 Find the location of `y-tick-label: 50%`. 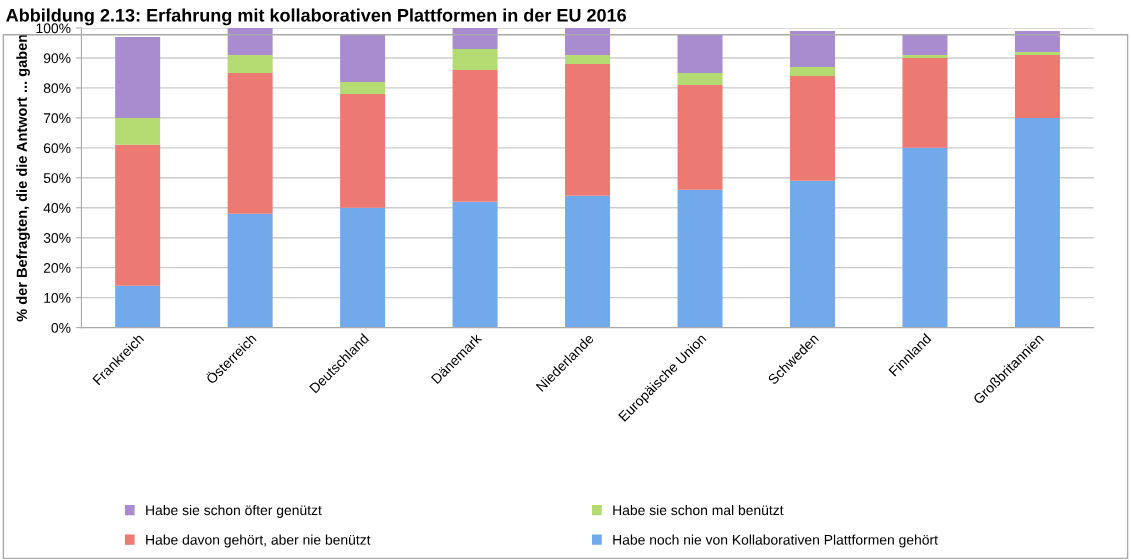

y-tick-label: 50% is located at coordinates (57, 178).